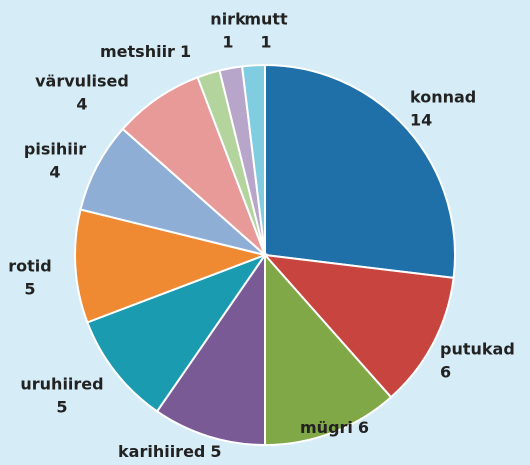 The height and width of the screenshot is (465, 530). What do you see at coordinates (29, 266) in the screenshot?
I see `slice-label: rotid` at bounding box center [29, 266].